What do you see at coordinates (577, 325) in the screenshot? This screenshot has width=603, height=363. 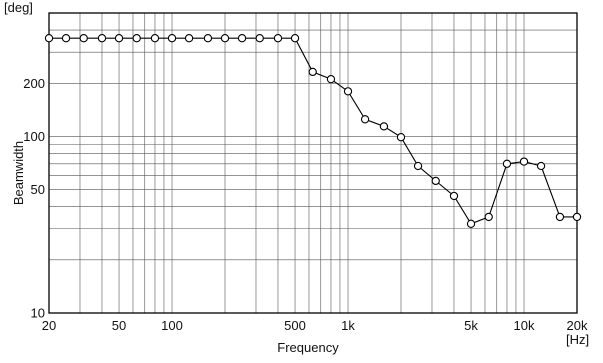 I see `x-tick-label: 20k` at bounding box center [577, 325].